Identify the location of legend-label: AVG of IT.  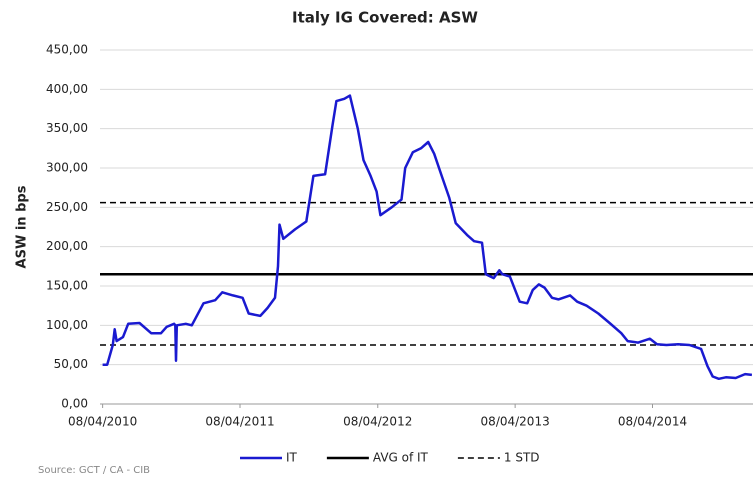
(401, 458).